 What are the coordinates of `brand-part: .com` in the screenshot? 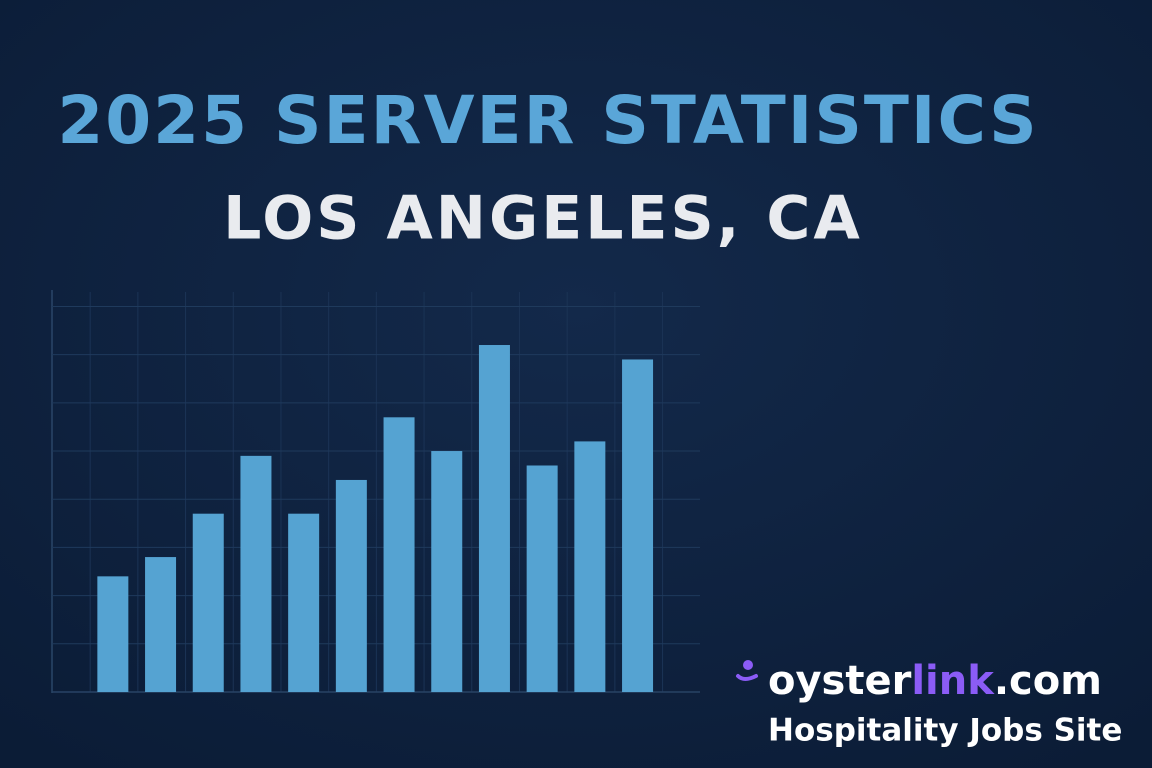 It's located at (1048, 681).